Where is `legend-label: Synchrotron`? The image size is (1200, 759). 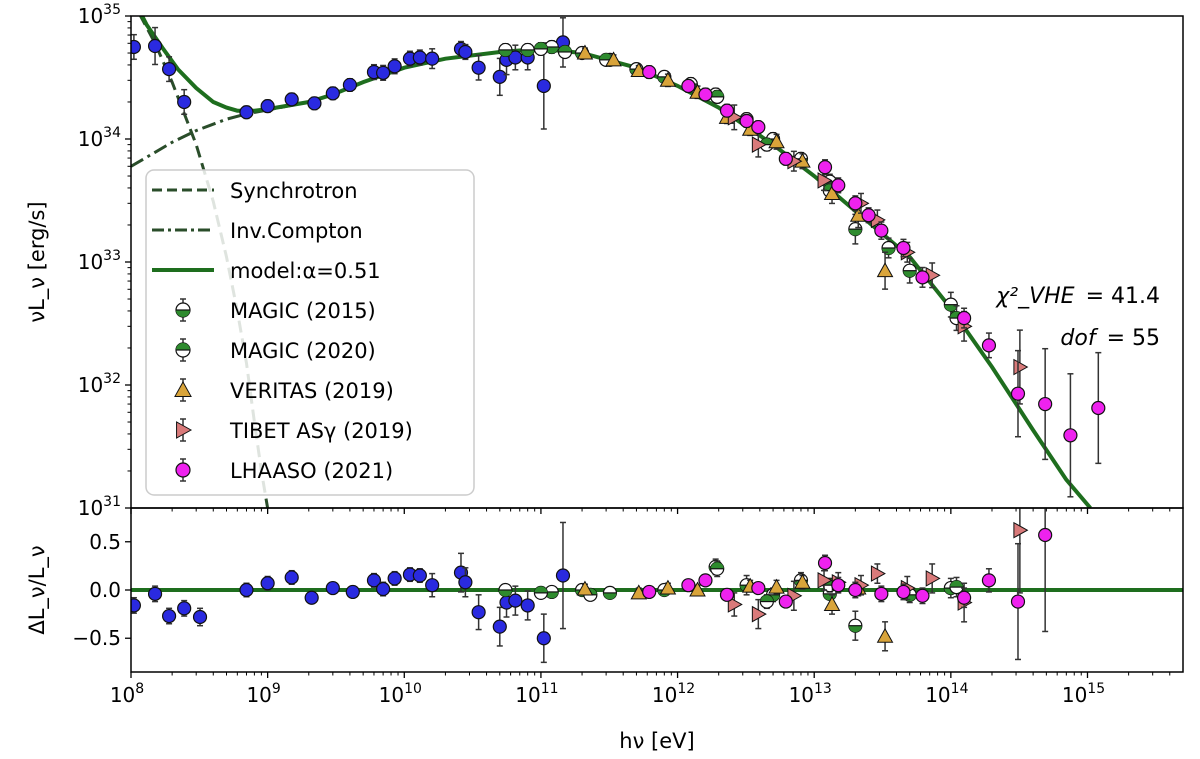 legend-label: Synchrotron is located at coordinates (294, 191).